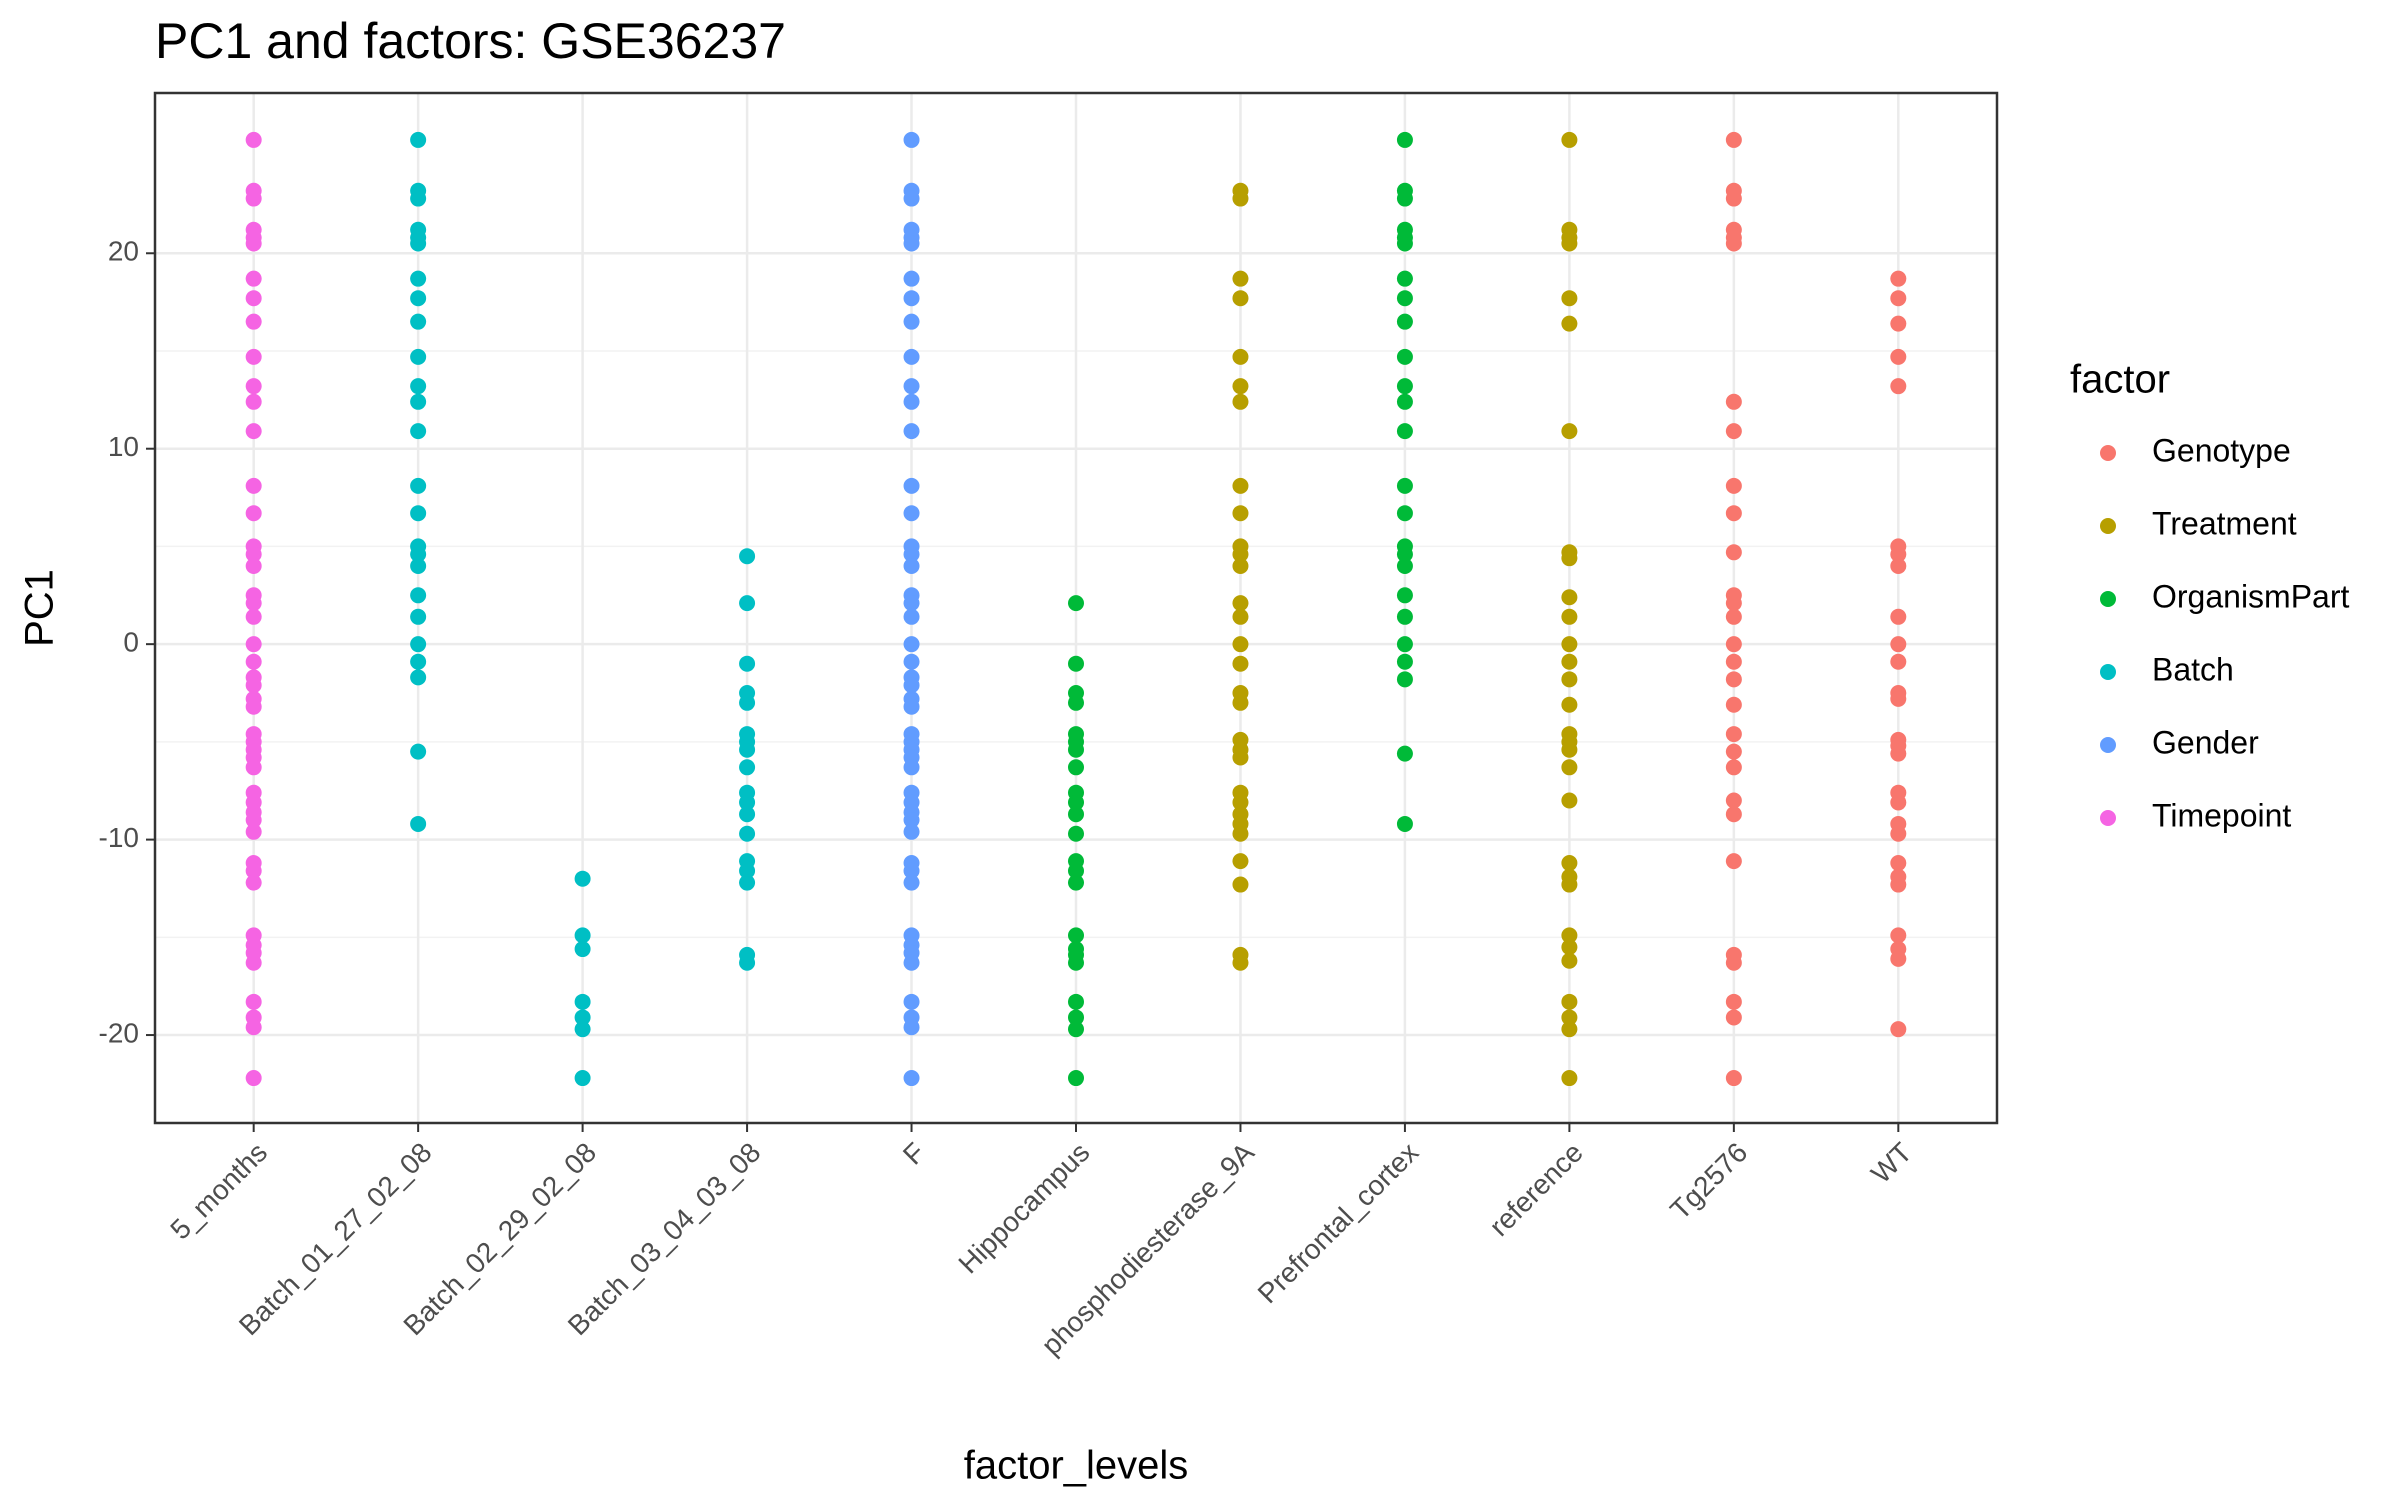 This screenshot has width=2400, height=1500. I want to click on y-tick-label: 10, so click(123, 446).